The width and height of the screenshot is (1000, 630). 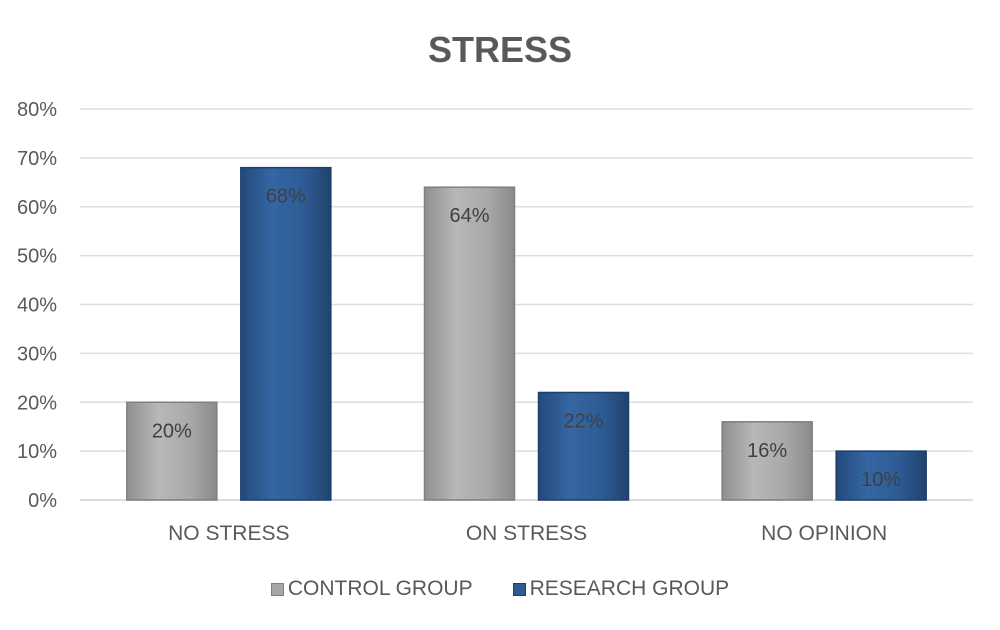 I want to click on chart-title: STRESS, so click(x=500, y=49).